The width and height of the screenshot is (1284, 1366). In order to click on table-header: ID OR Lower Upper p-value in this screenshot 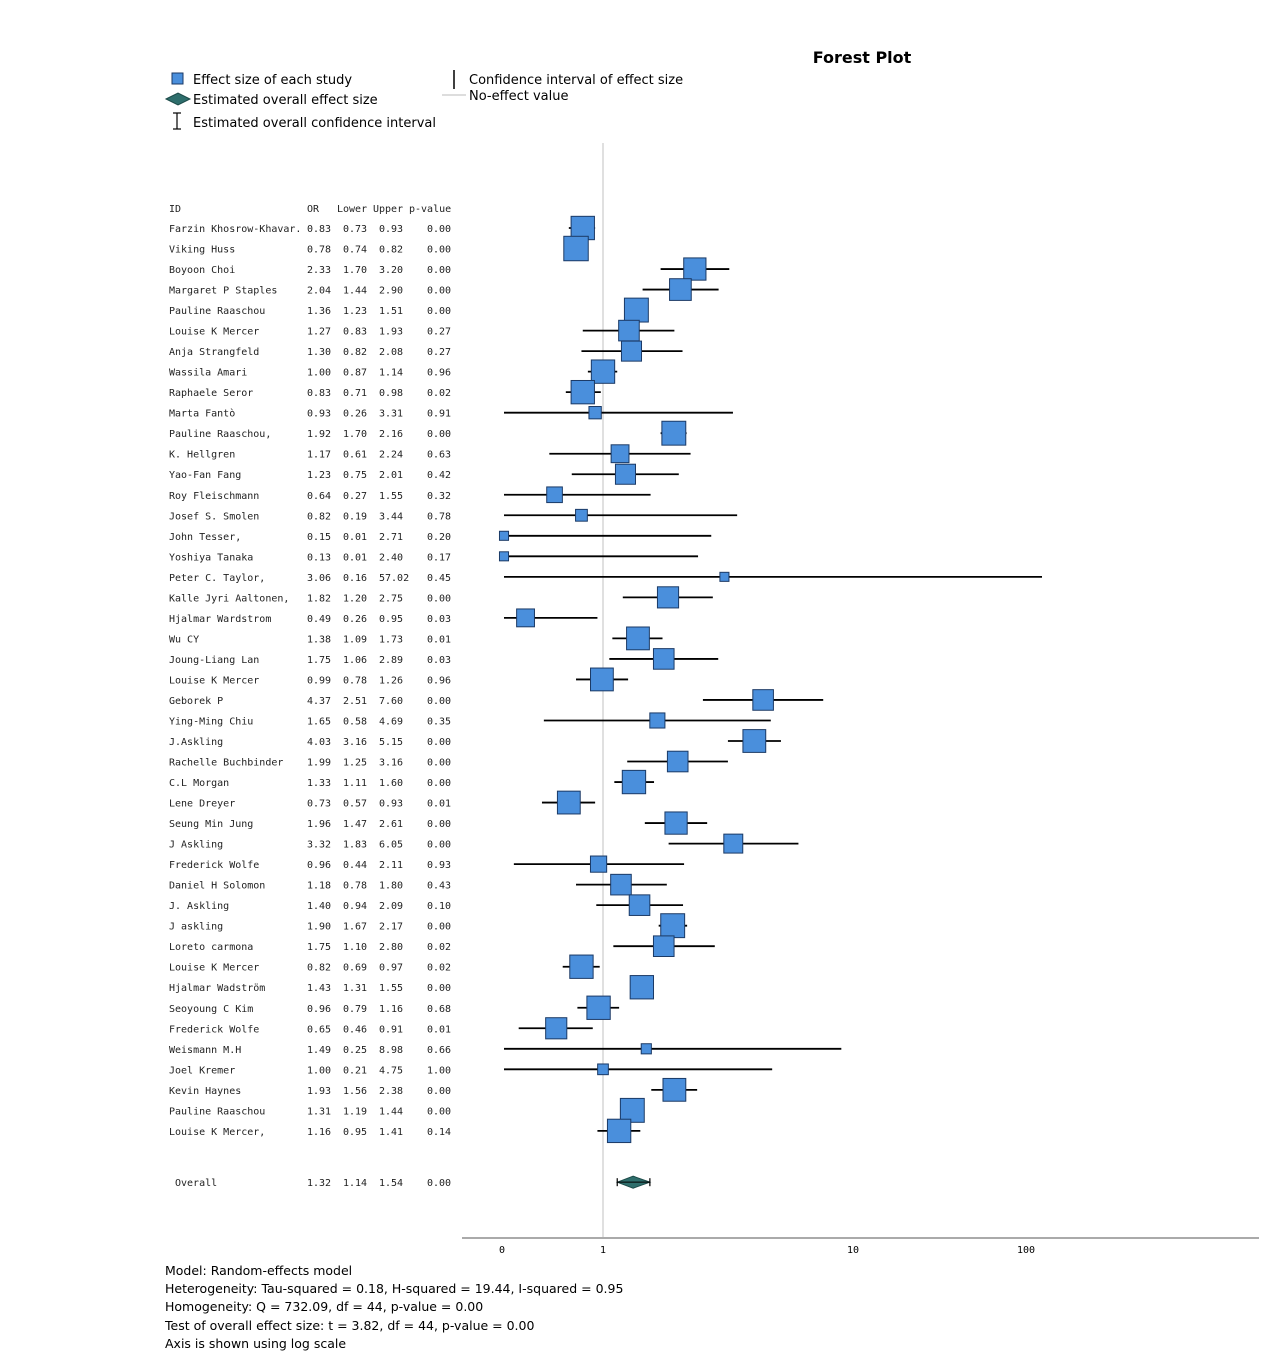, I will do `click(310, 209)`.